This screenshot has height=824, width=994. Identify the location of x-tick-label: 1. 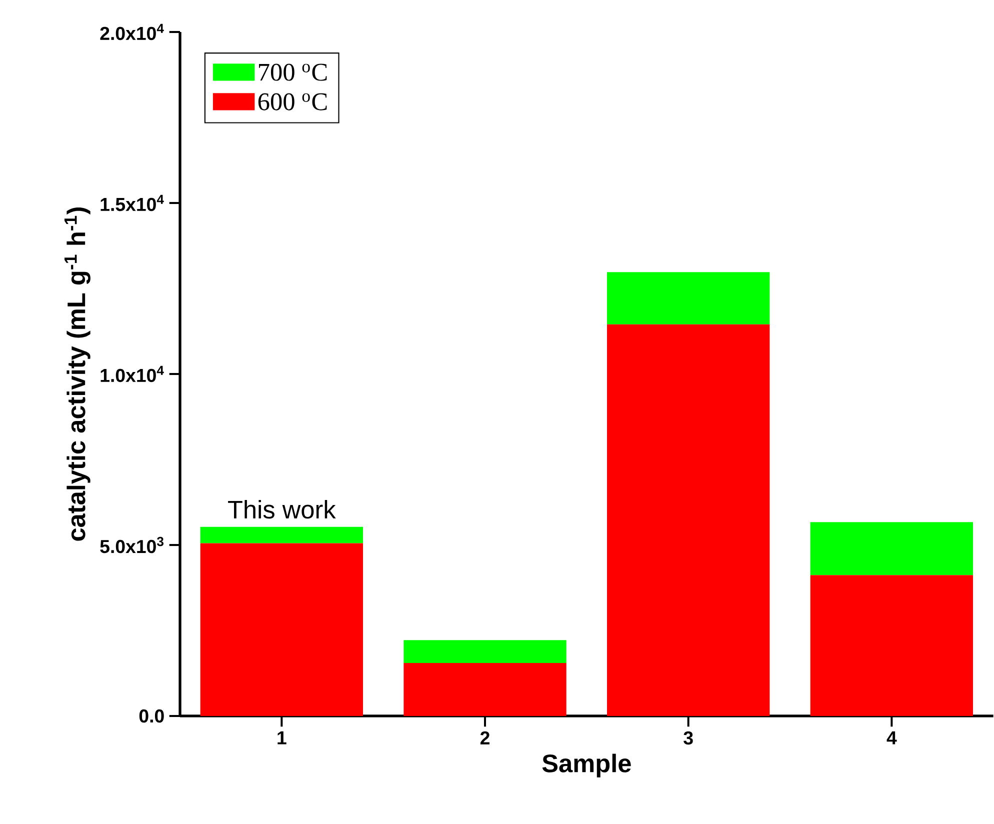
(282, 737).